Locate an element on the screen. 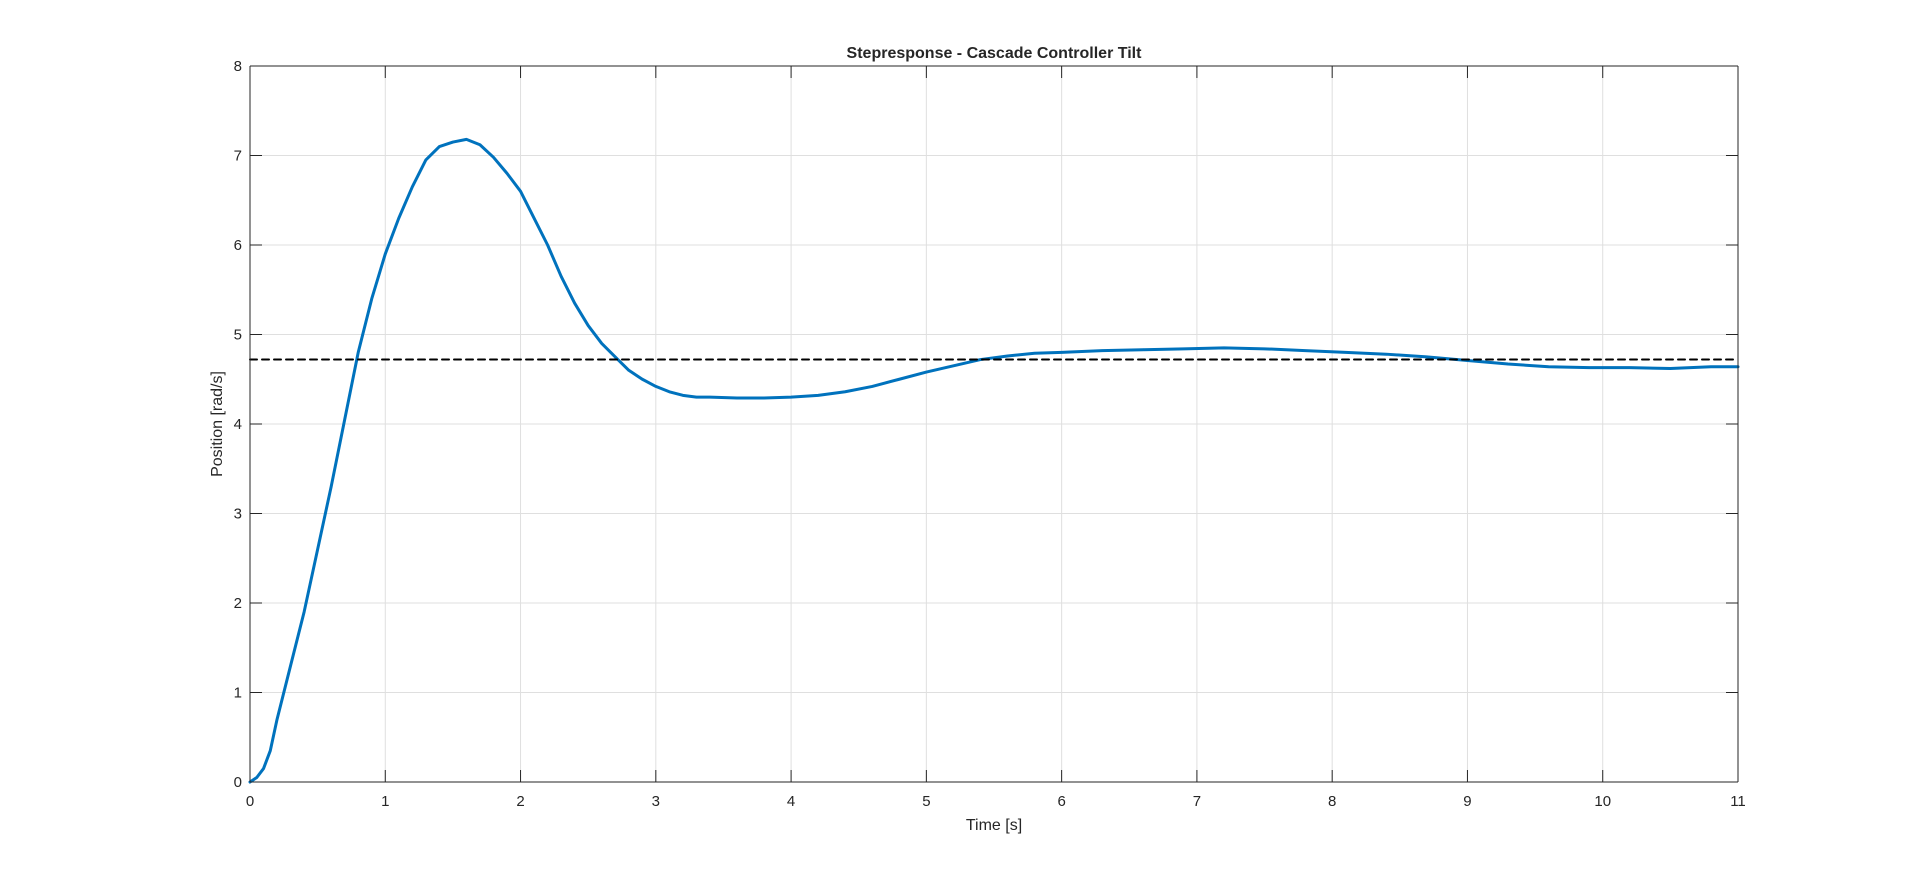  x-axis-label: Time [s] is located at coordinates (994, 825).